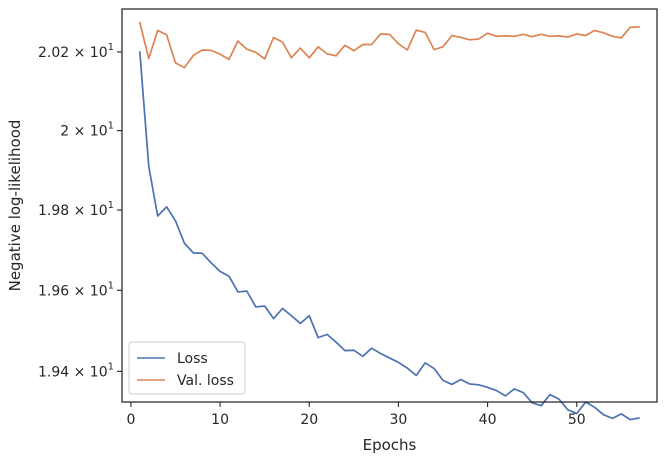 This screenshot has height=463, width=667. I want to click on y-tick-label: 2 × 10¹, so click(87, 130).